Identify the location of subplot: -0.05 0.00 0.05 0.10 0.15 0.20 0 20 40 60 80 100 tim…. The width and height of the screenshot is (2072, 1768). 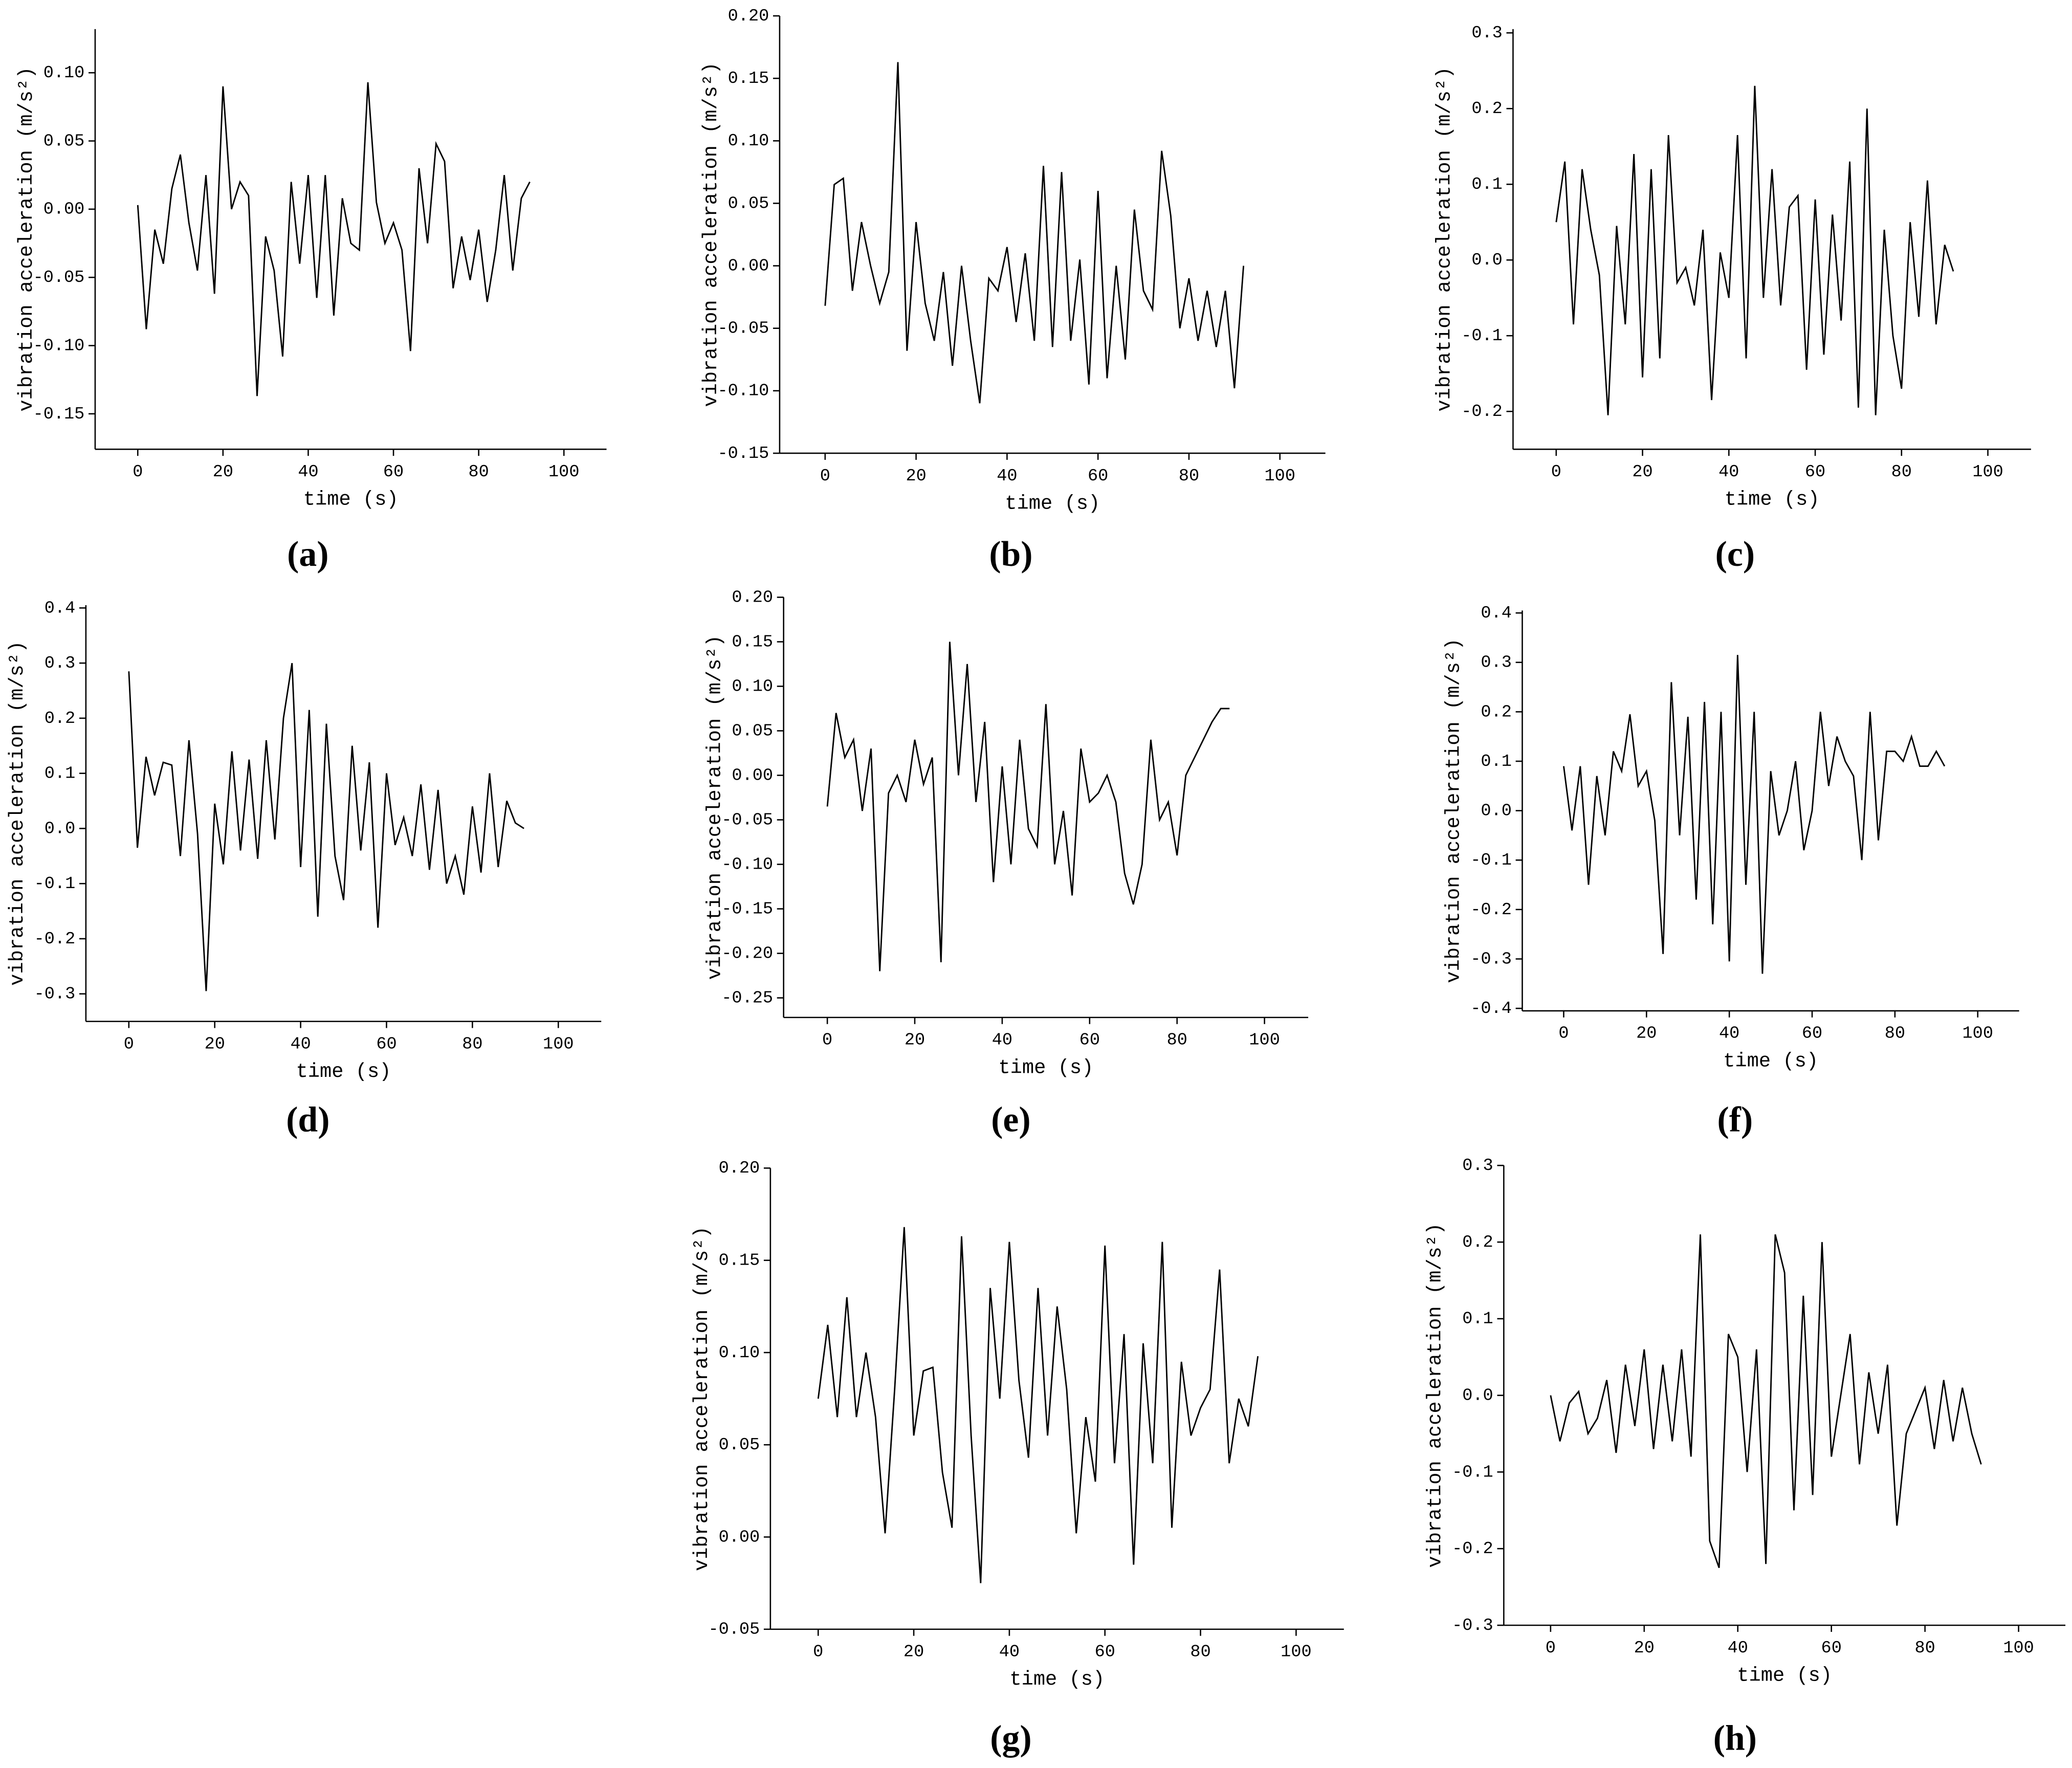
(1017, 1458).